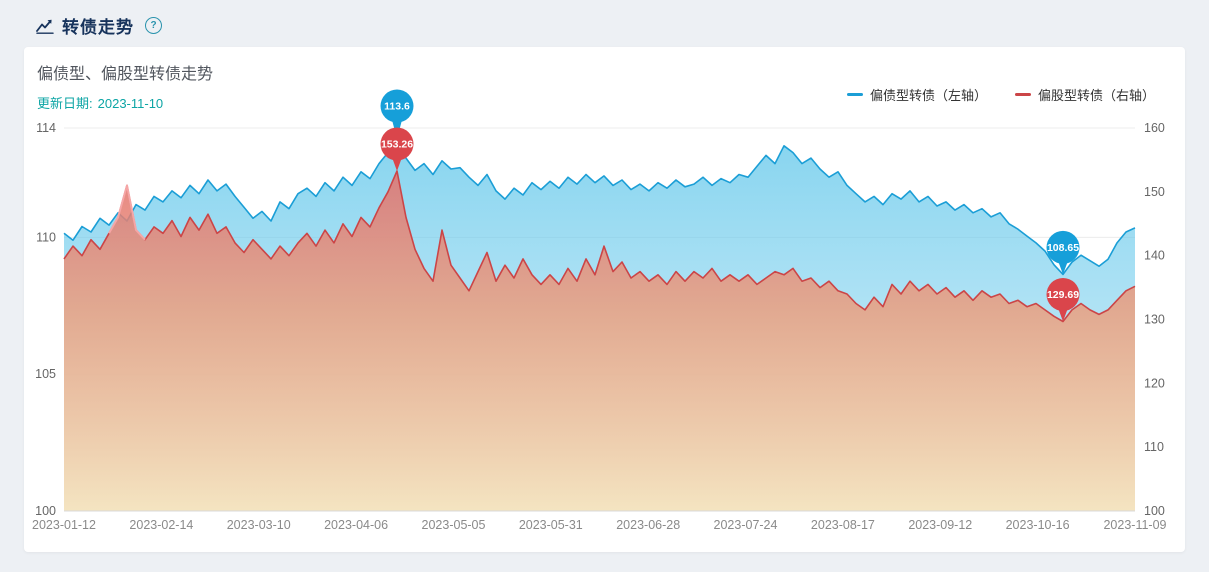 This screenshot has height=572, width=1209. I want to click on page-title: 转债走势, so click(98, 27).